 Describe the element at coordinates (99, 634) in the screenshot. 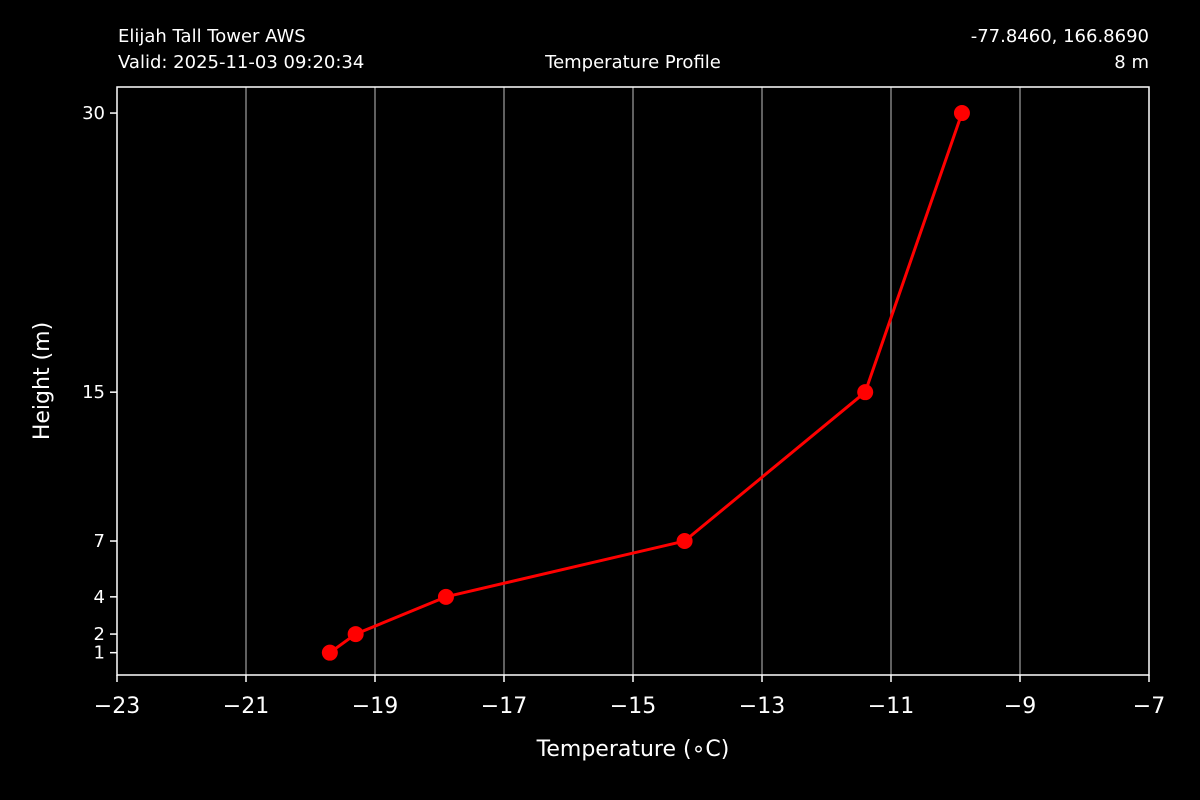

I see `y-tick-label: 2` at that location.